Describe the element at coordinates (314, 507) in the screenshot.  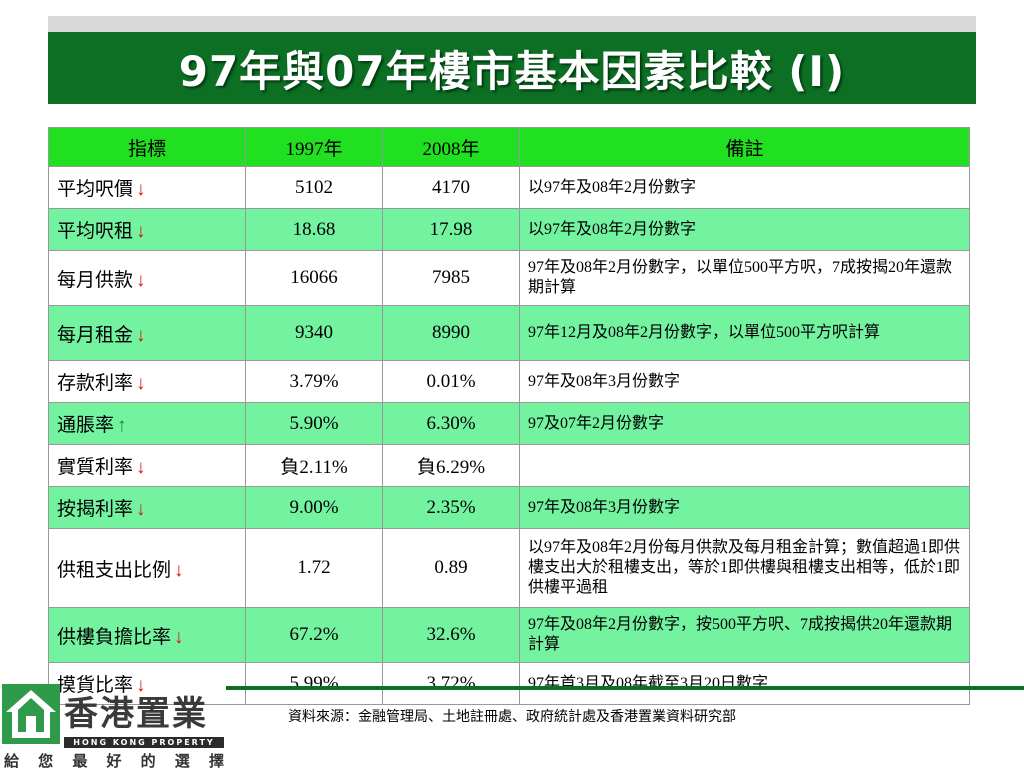
I see `value-1997: 9.00%` at that location.